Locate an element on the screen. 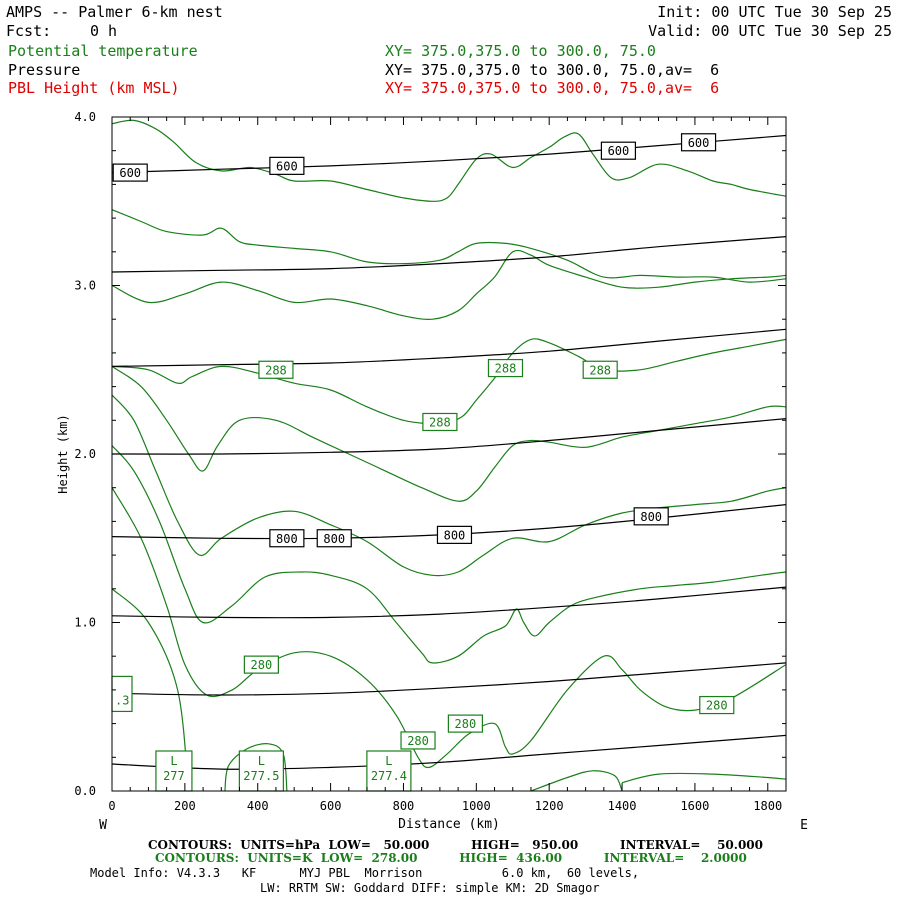 This screenshot has height=900, width=900. valid-time: Valid: 00 UTC Tue 30 Sep 25 is located at coordinates (770, 31).